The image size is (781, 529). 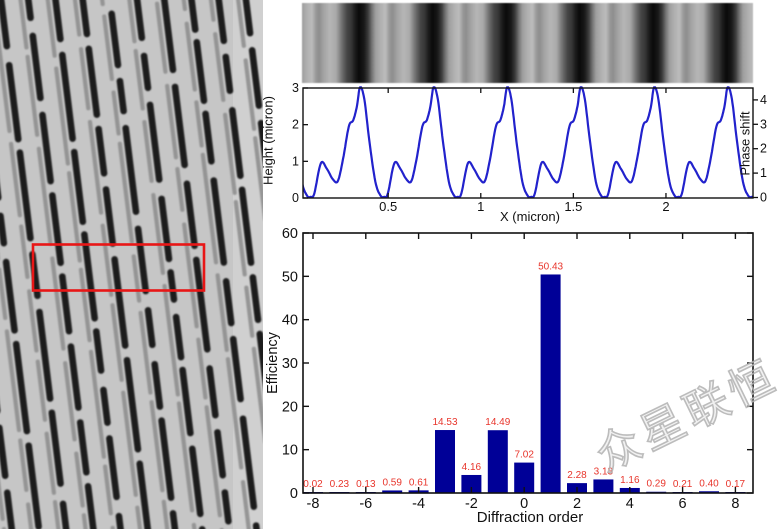 I want to click on bar-x-tick-label: -6, so click(x=365, y=504).